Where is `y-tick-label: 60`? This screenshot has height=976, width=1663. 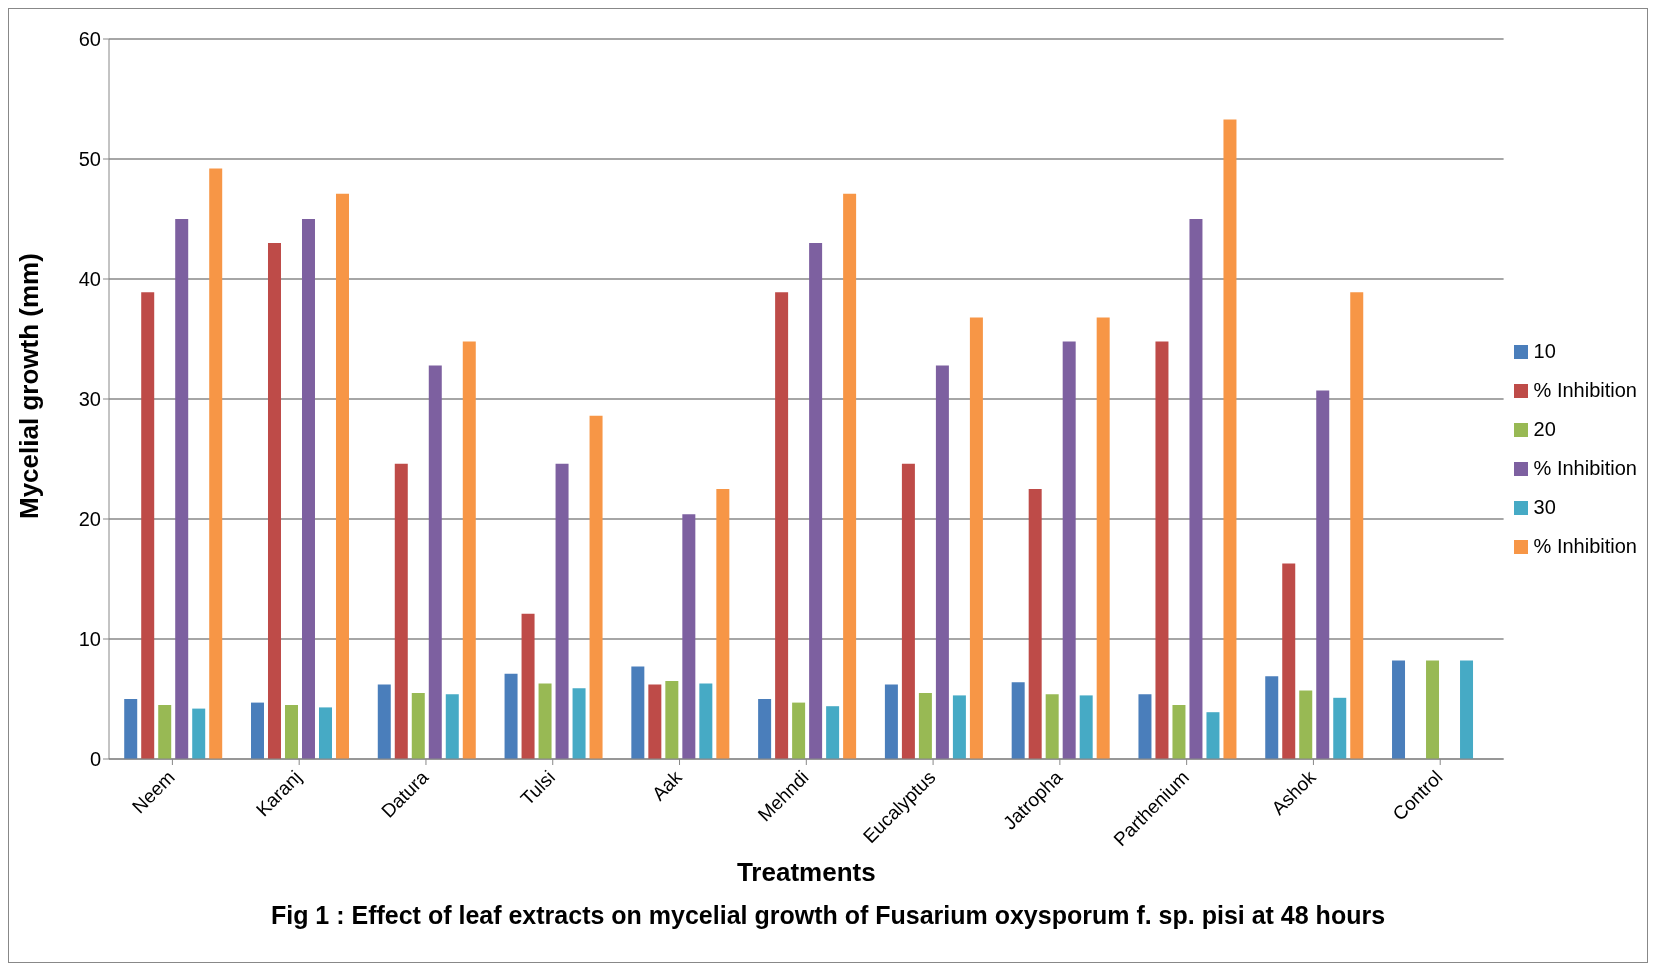 y-tick-label: 60 is located at coordinates (89, 39).